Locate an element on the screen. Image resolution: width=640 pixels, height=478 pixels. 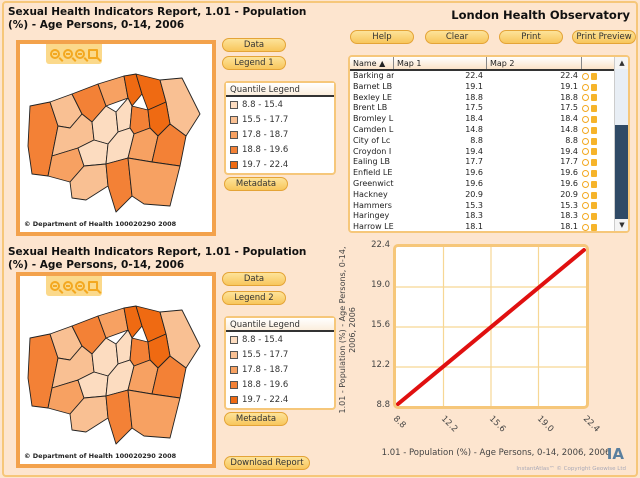
cell-map2: 22.4 is located at coordinates (569, 75).